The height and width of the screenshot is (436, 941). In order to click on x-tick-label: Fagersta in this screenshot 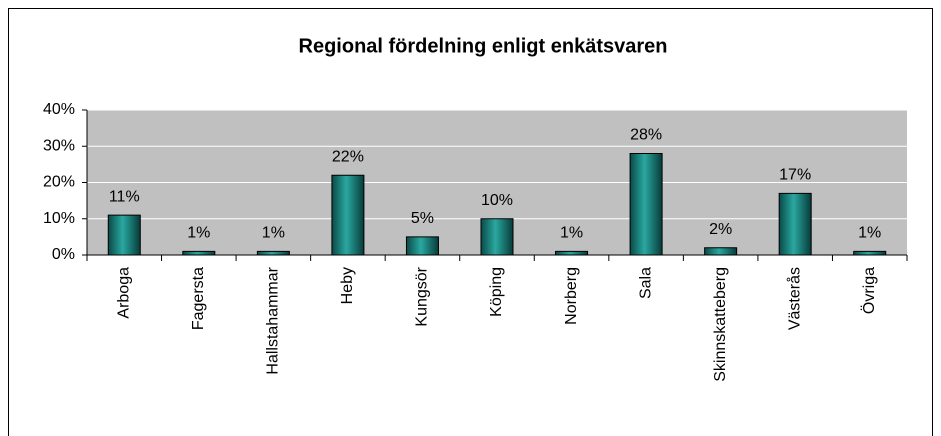, I will do `click(198, 298)`.